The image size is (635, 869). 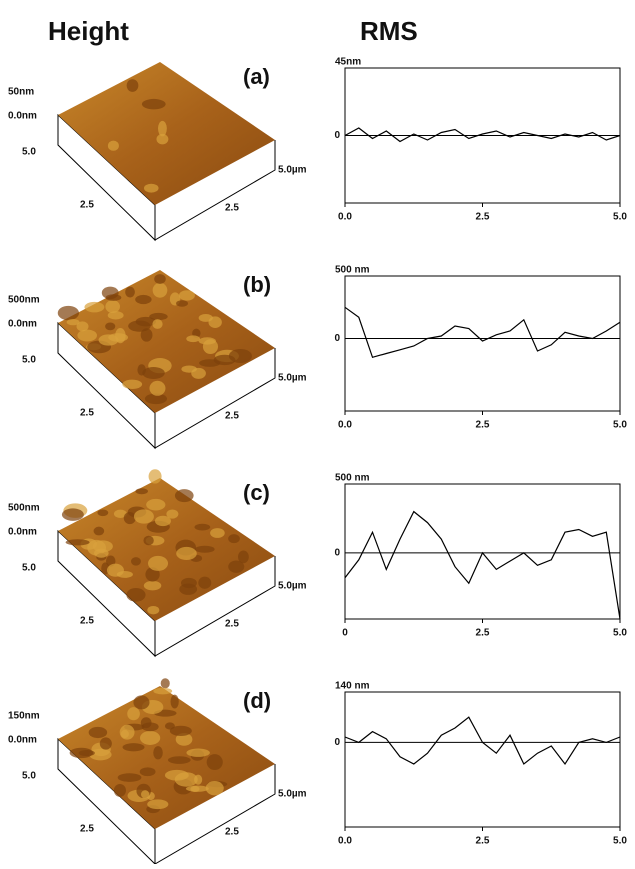 What do you see at coordinates (345, 633) in the screenshot?
I see `x-tick-label: 0` at bounding box center [345, 633].